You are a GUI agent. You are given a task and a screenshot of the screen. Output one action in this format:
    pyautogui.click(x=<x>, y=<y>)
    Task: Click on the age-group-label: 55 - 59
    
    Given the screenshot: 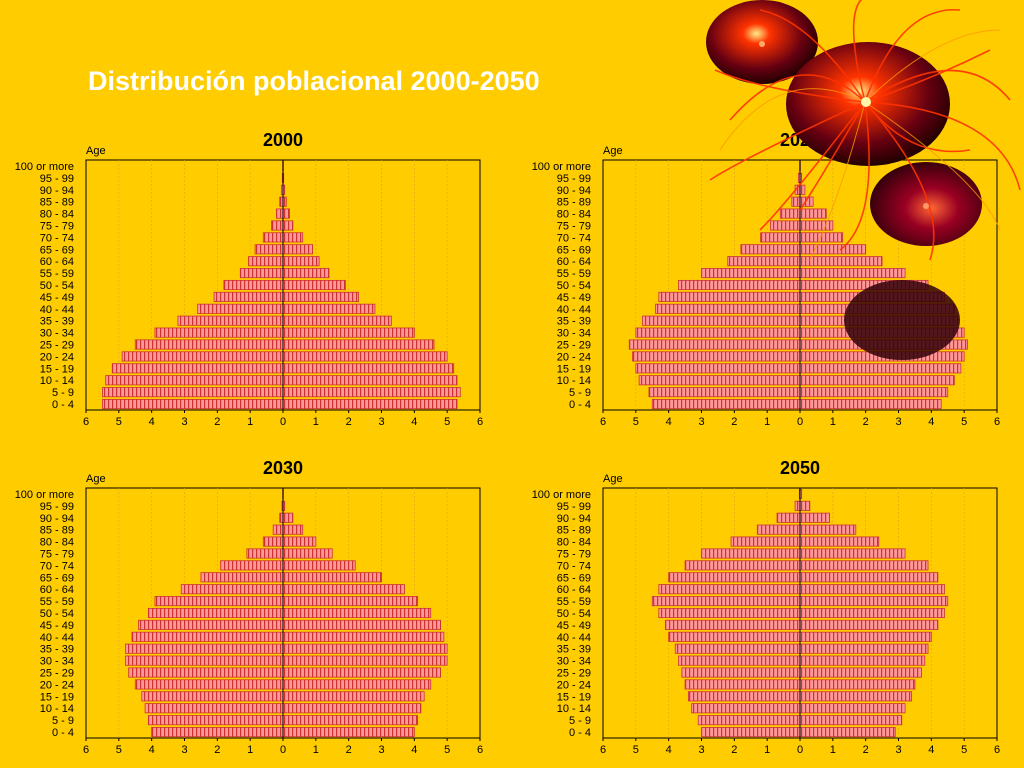 What is the action you would take?
    pyautogui.click(x=574, y=602)
    